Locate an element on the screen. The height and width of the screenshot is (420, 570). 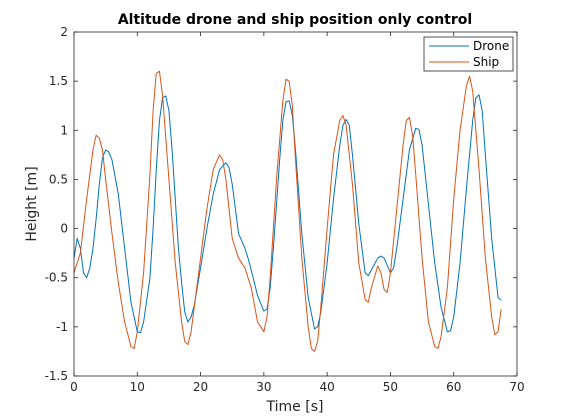
legend: Drone Ship is located at coordinates (468, 54).